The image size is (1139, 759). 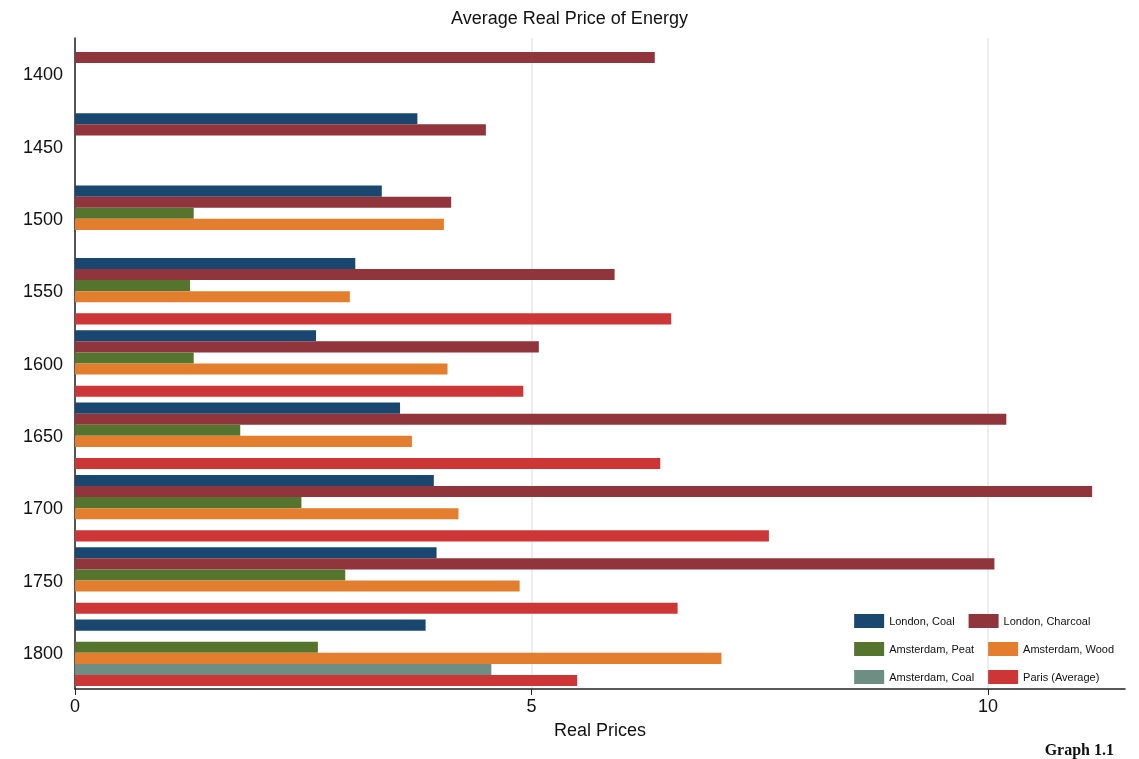 What do you see at coordinates (42, 508) in the screenshot?
I see `y-tick-label: 1700` at bounding box center [42, 508].